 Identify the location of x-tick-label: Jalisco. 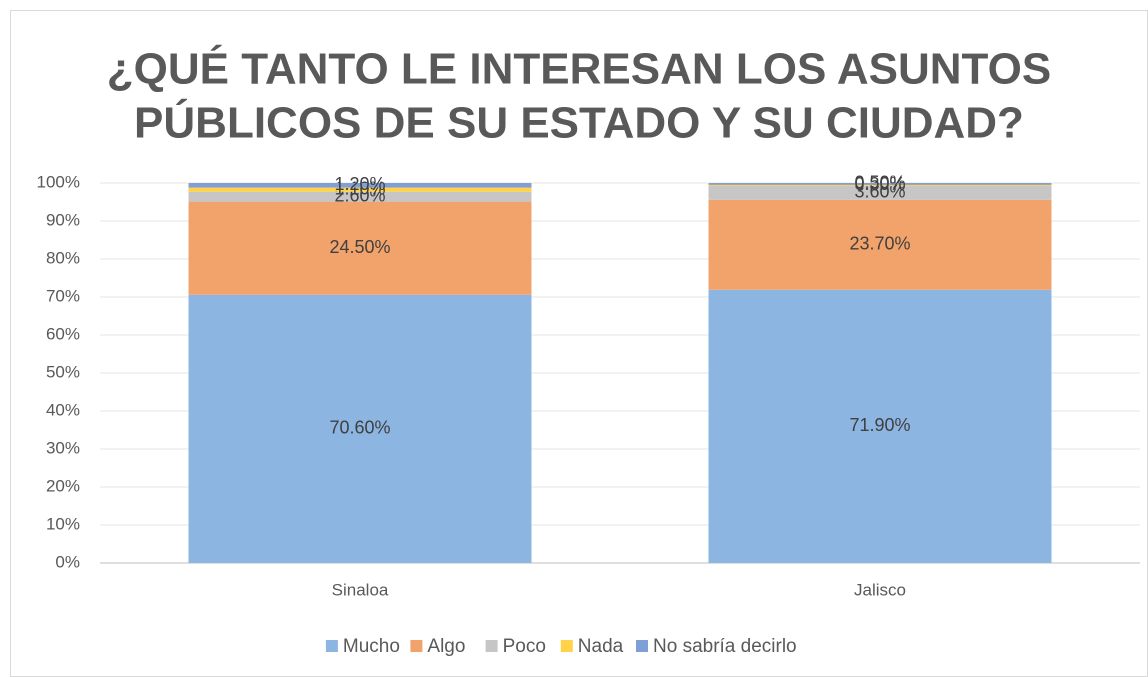
(880, 589).